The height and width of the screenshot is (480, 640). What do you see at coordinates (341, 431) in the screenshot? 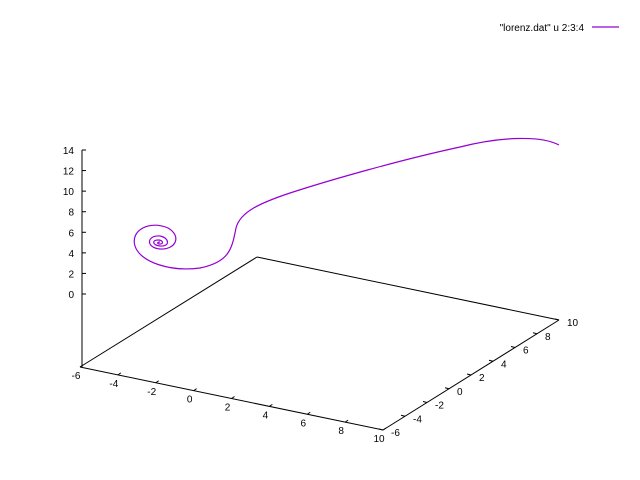
I see `x-tick-label: 8` at bounding box center [341, 431].